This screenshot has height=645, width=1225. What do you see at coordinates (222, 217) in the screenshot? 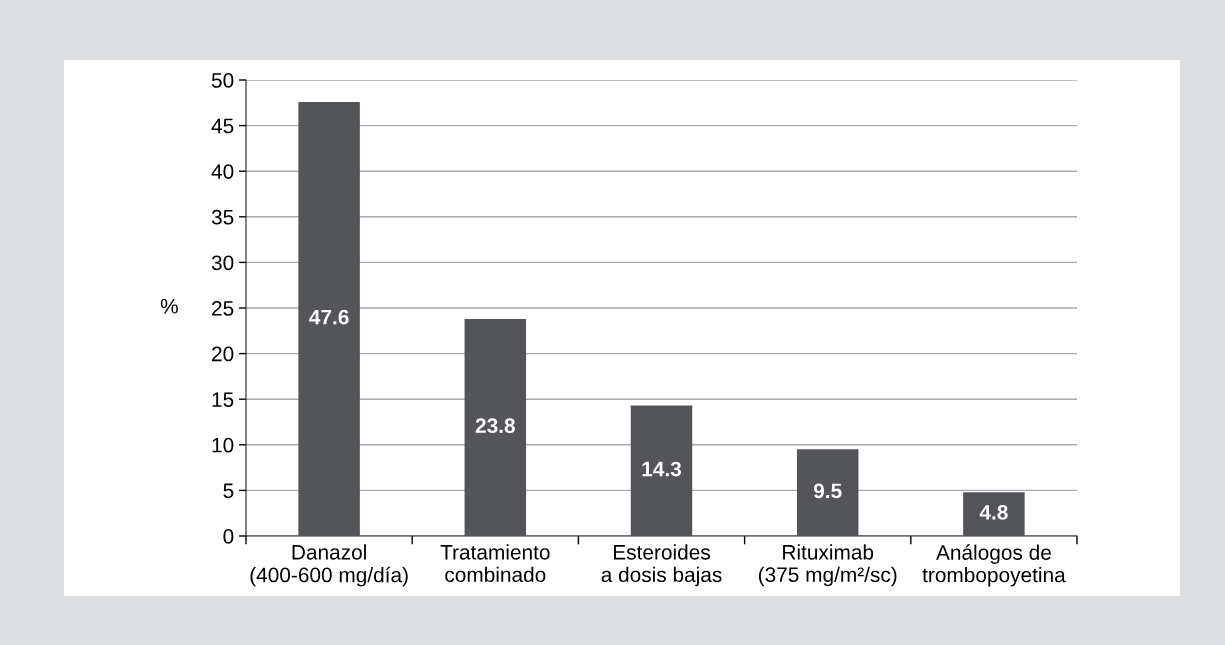
I see `y-tick-label: 35` at bounding box center [222, 217].